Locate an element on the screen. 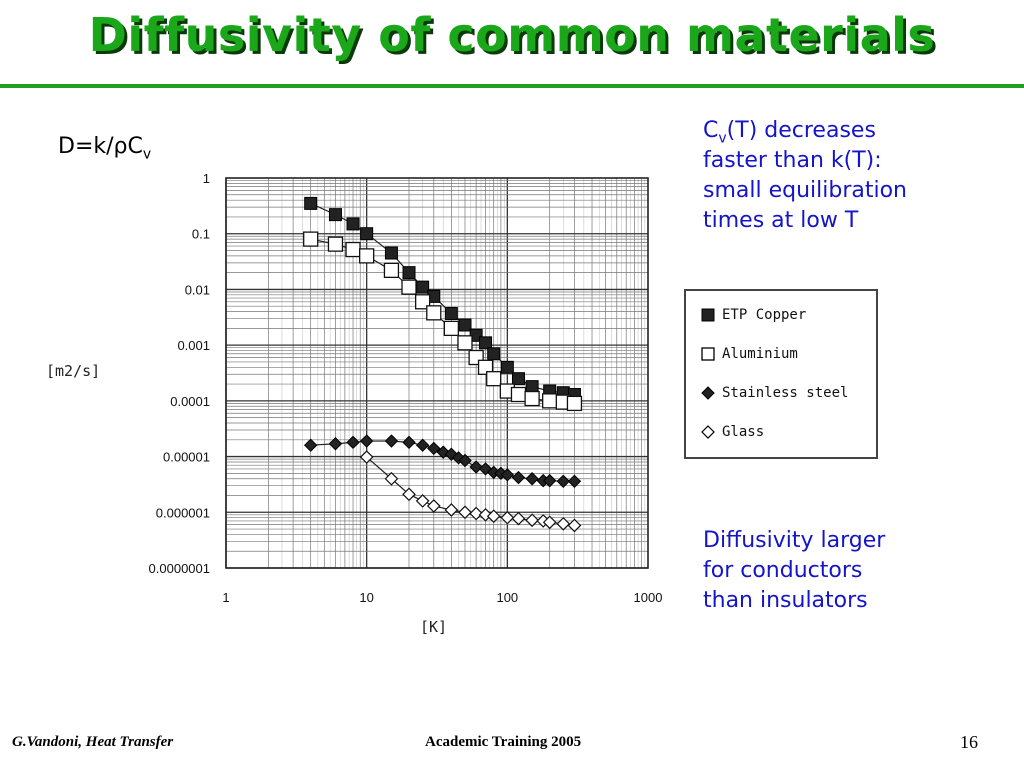 The width and height of the screenshot is (1024, 768). formula-sub: v is located at coordinates (147, 154).